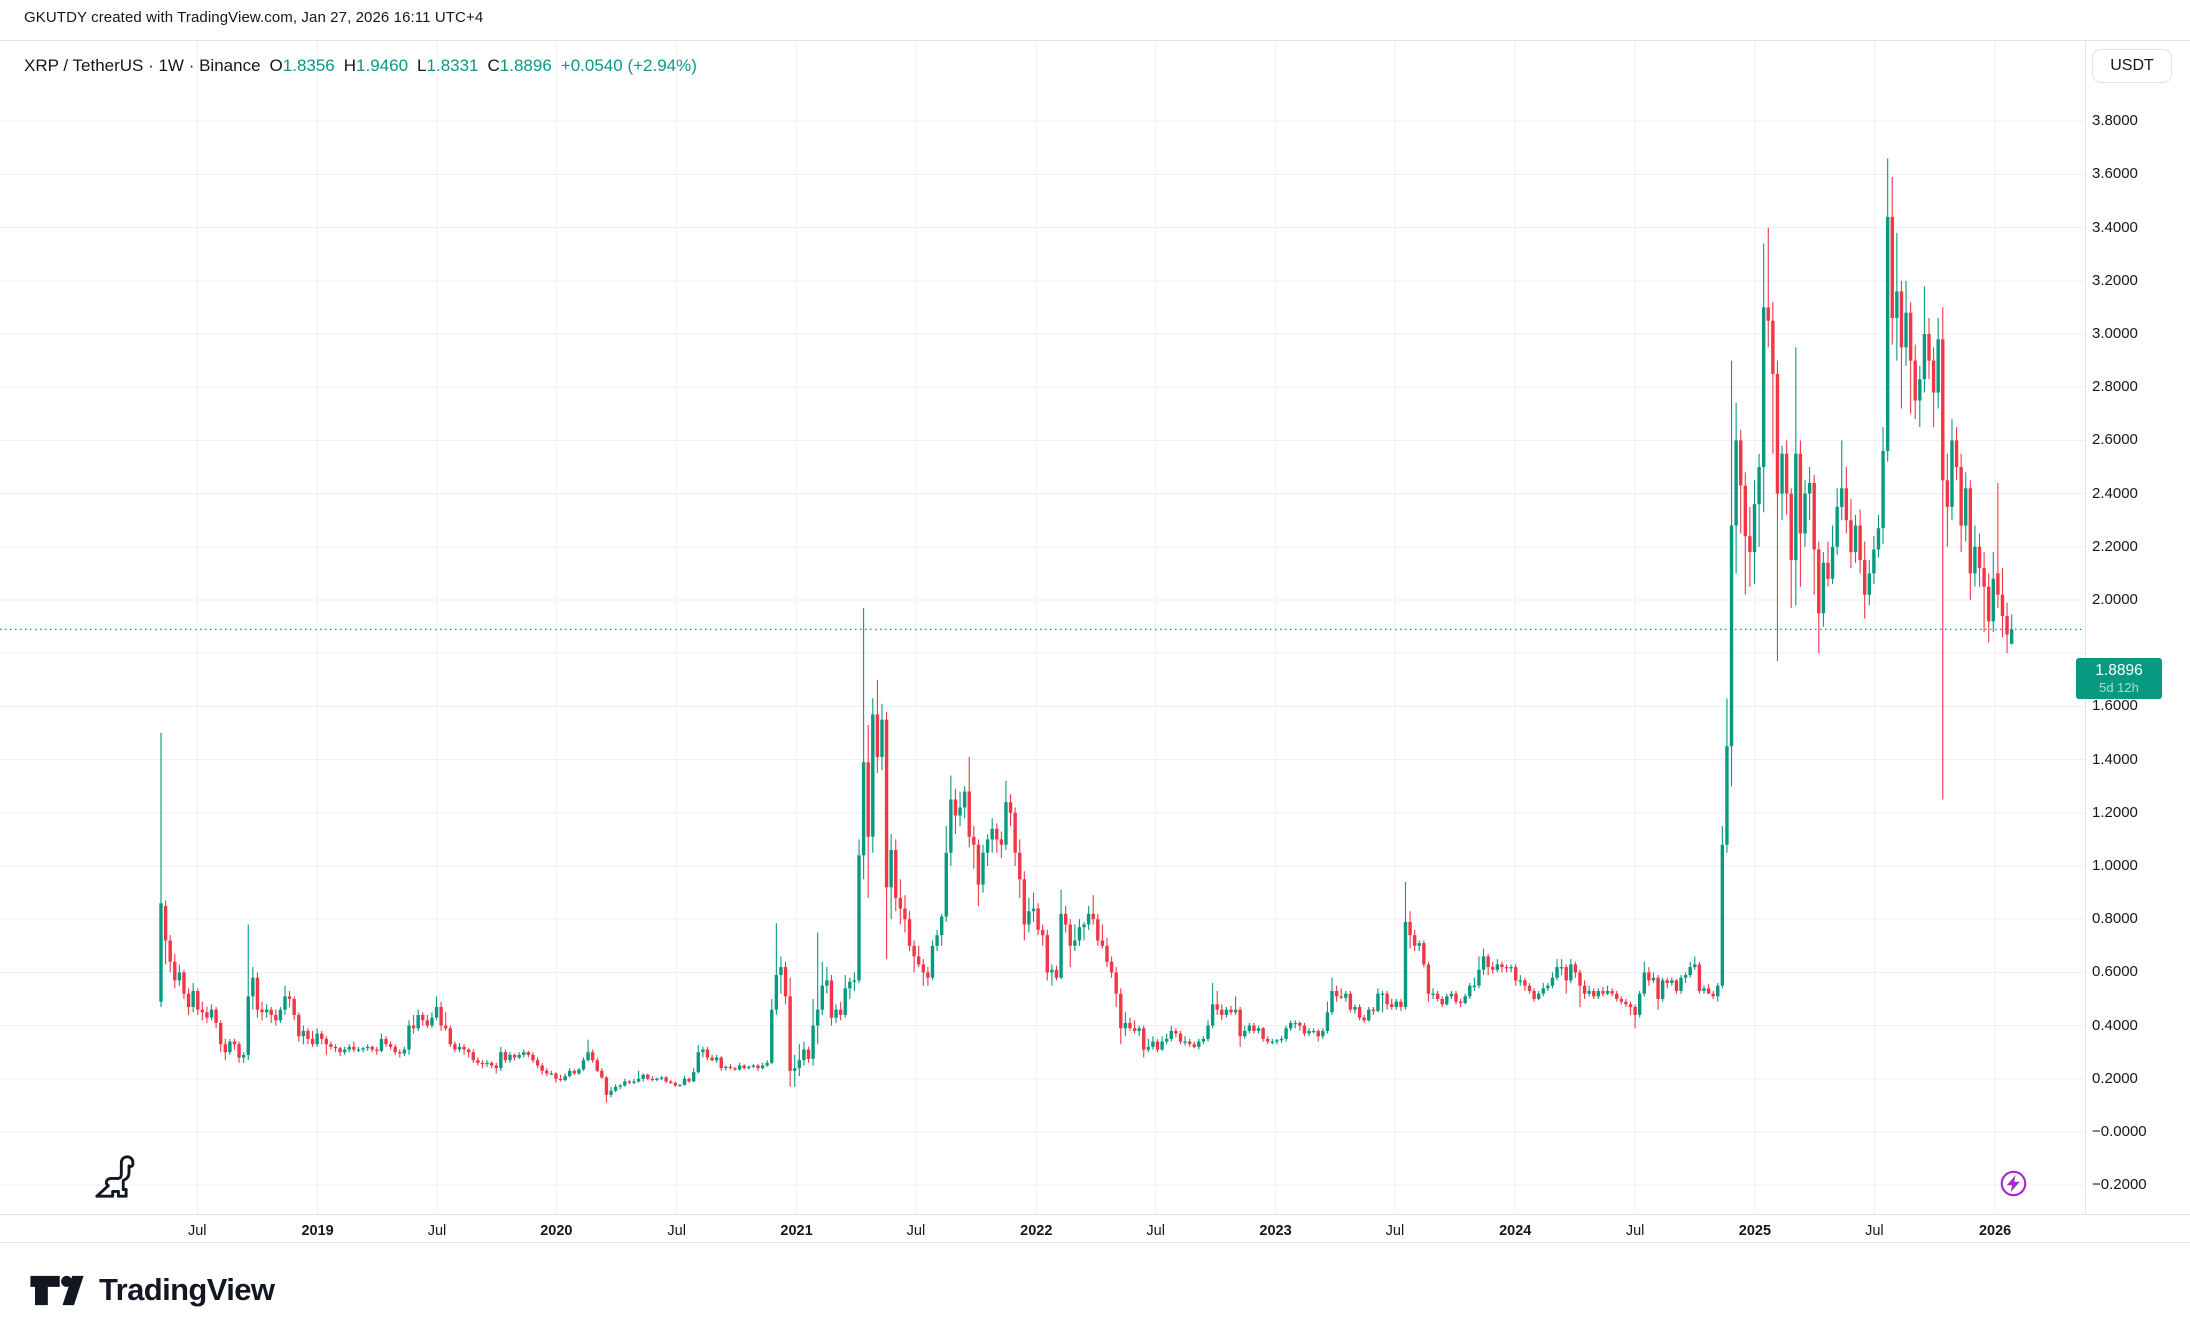  Describe the element at coordinates (187, 1289) in the screenshot. I see `tradingview-wordmark: TradingView` at that location.